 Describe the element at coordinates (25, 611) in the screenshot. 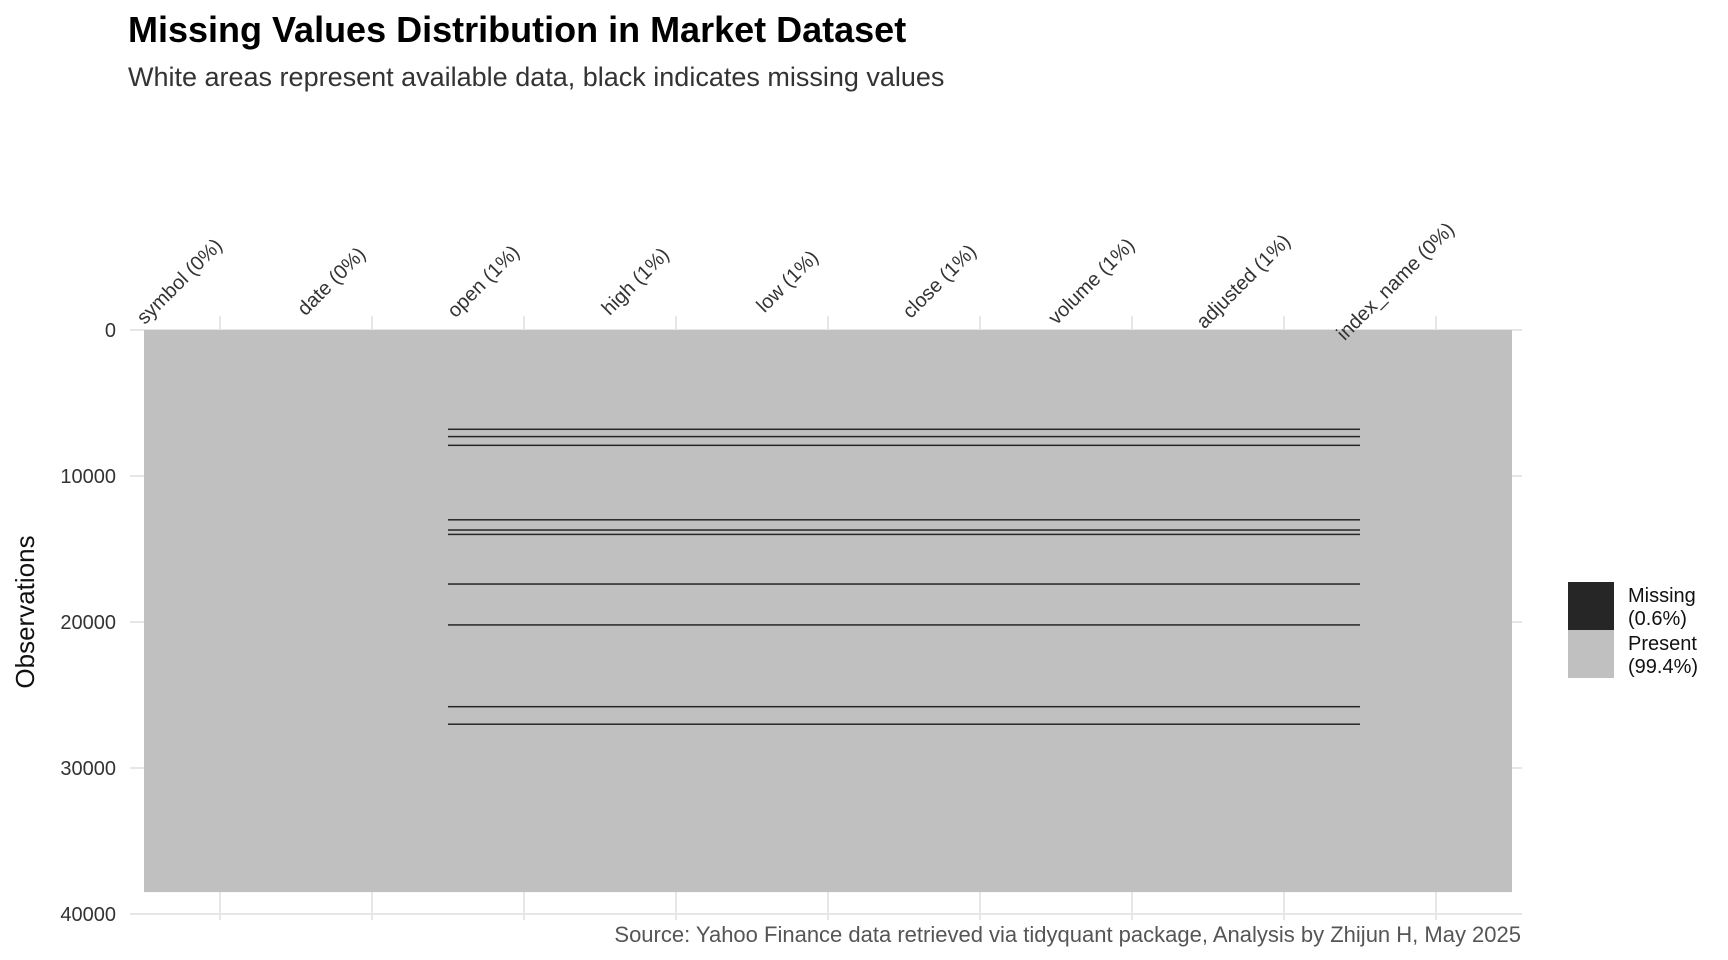

I see `y-axis-title: Observations` at that location.